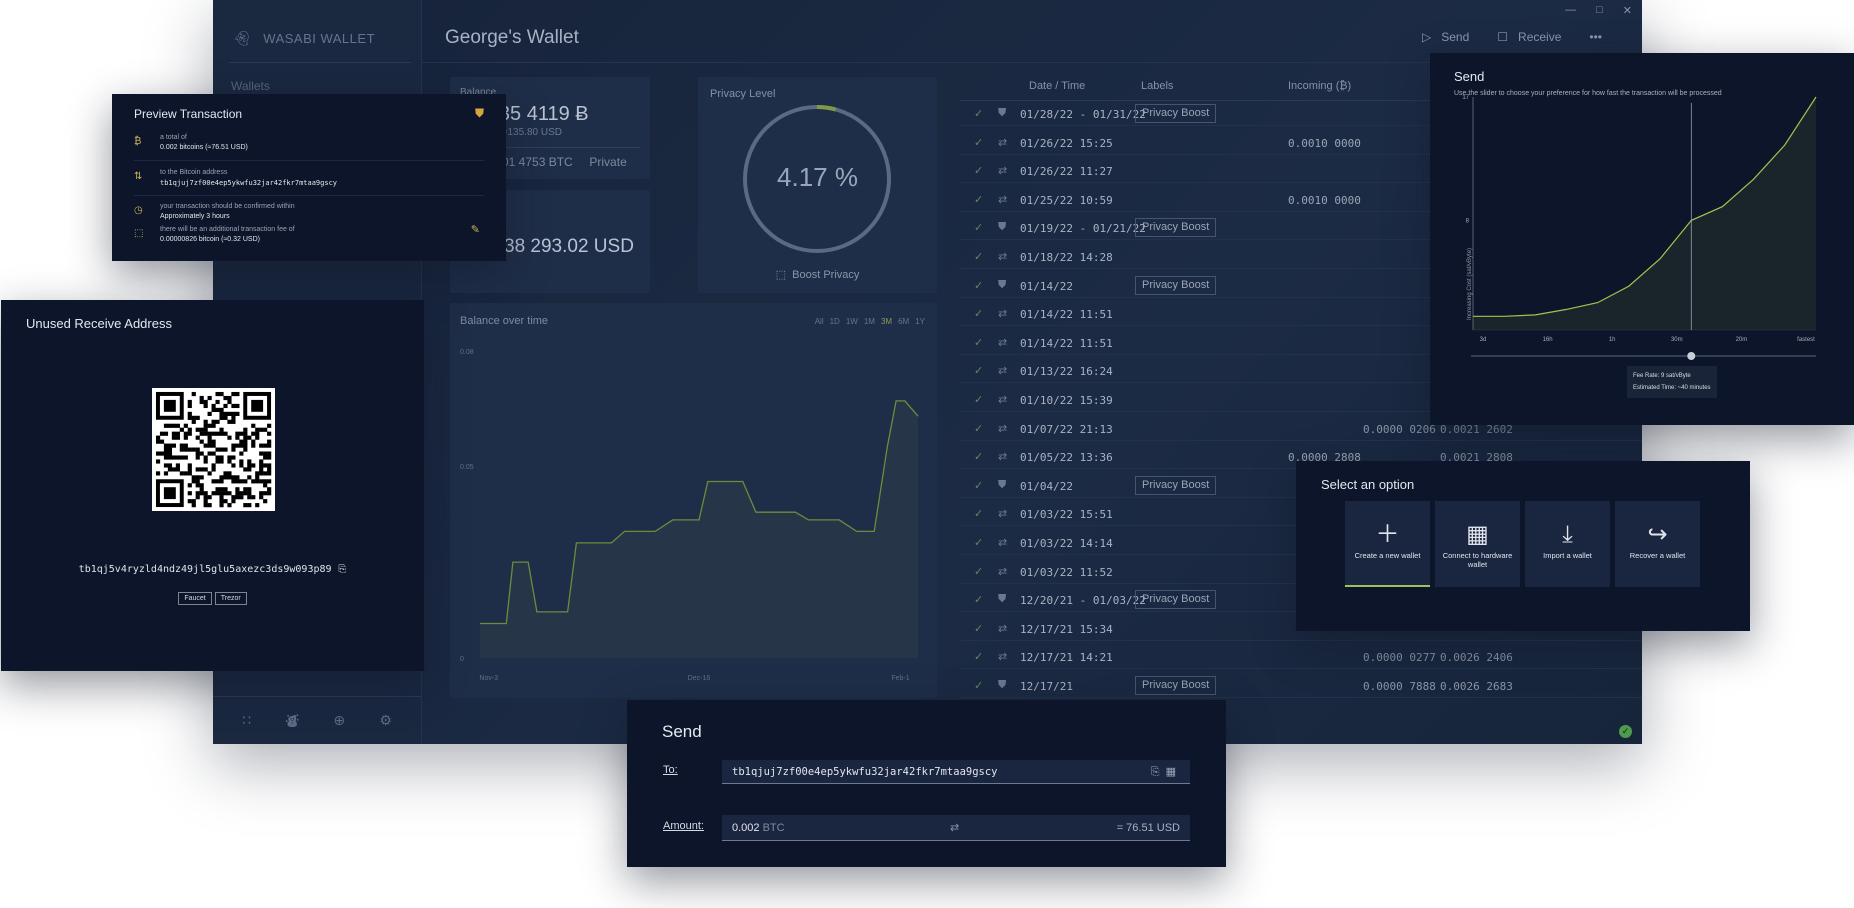 The height and width of the screenshot is (908, 1854). What do you see at coordinates (1301, 400) in the screenshot?
I see `table-row: ✓ ⇄ 01/10/22 15:39` at bounding box center [1301, 400].